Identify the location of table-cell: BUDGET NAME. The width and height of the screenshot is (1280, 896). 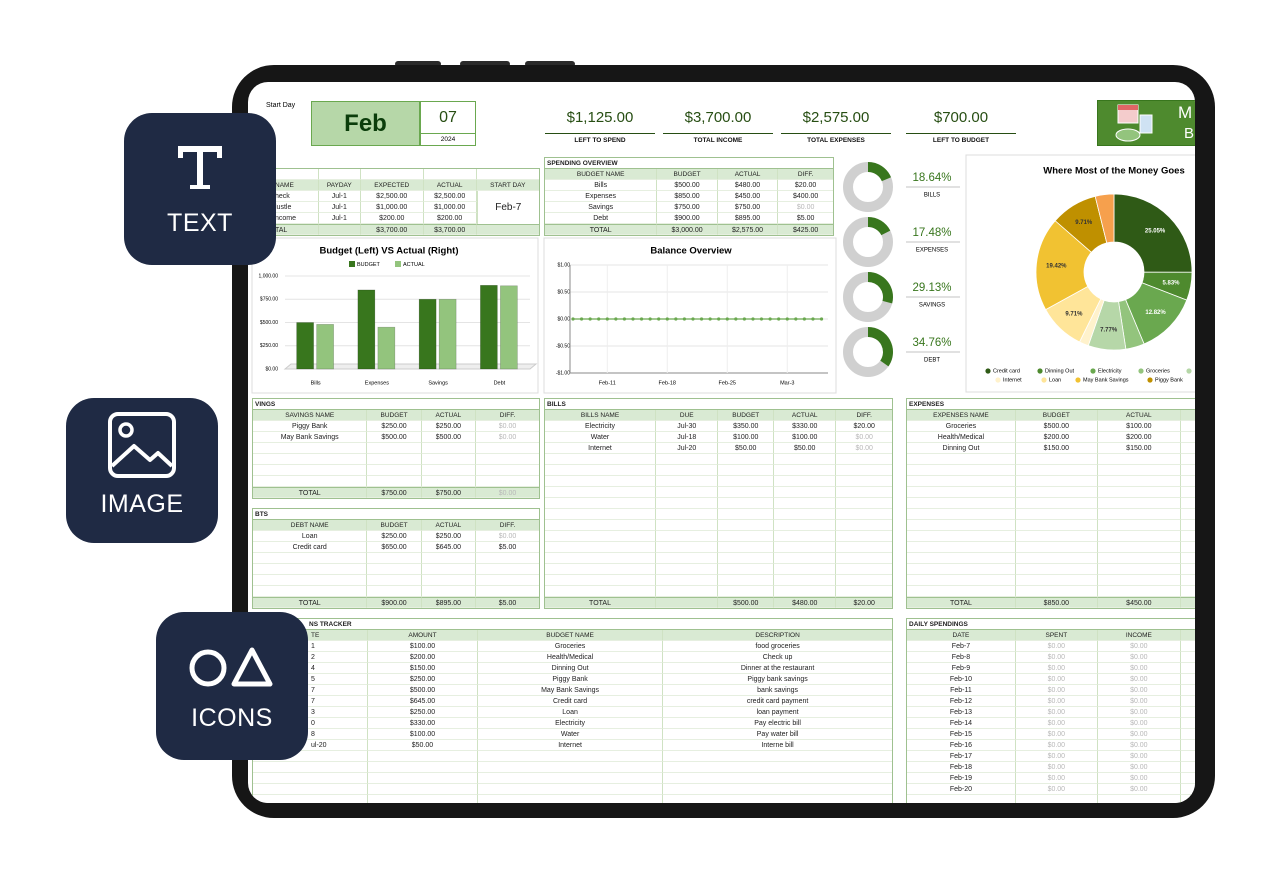
(601, 174).